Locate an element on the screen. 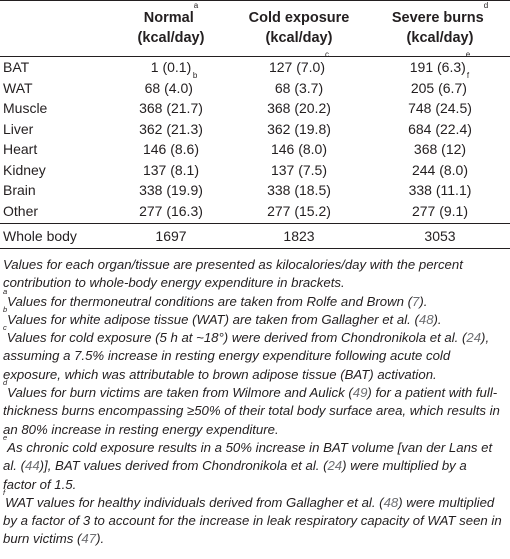 This screenshot has height=559, width=510. table-row: Kidney 137 (8.1) 137 (7.5) 244 (8.0) is located at coordinates (255, 170).